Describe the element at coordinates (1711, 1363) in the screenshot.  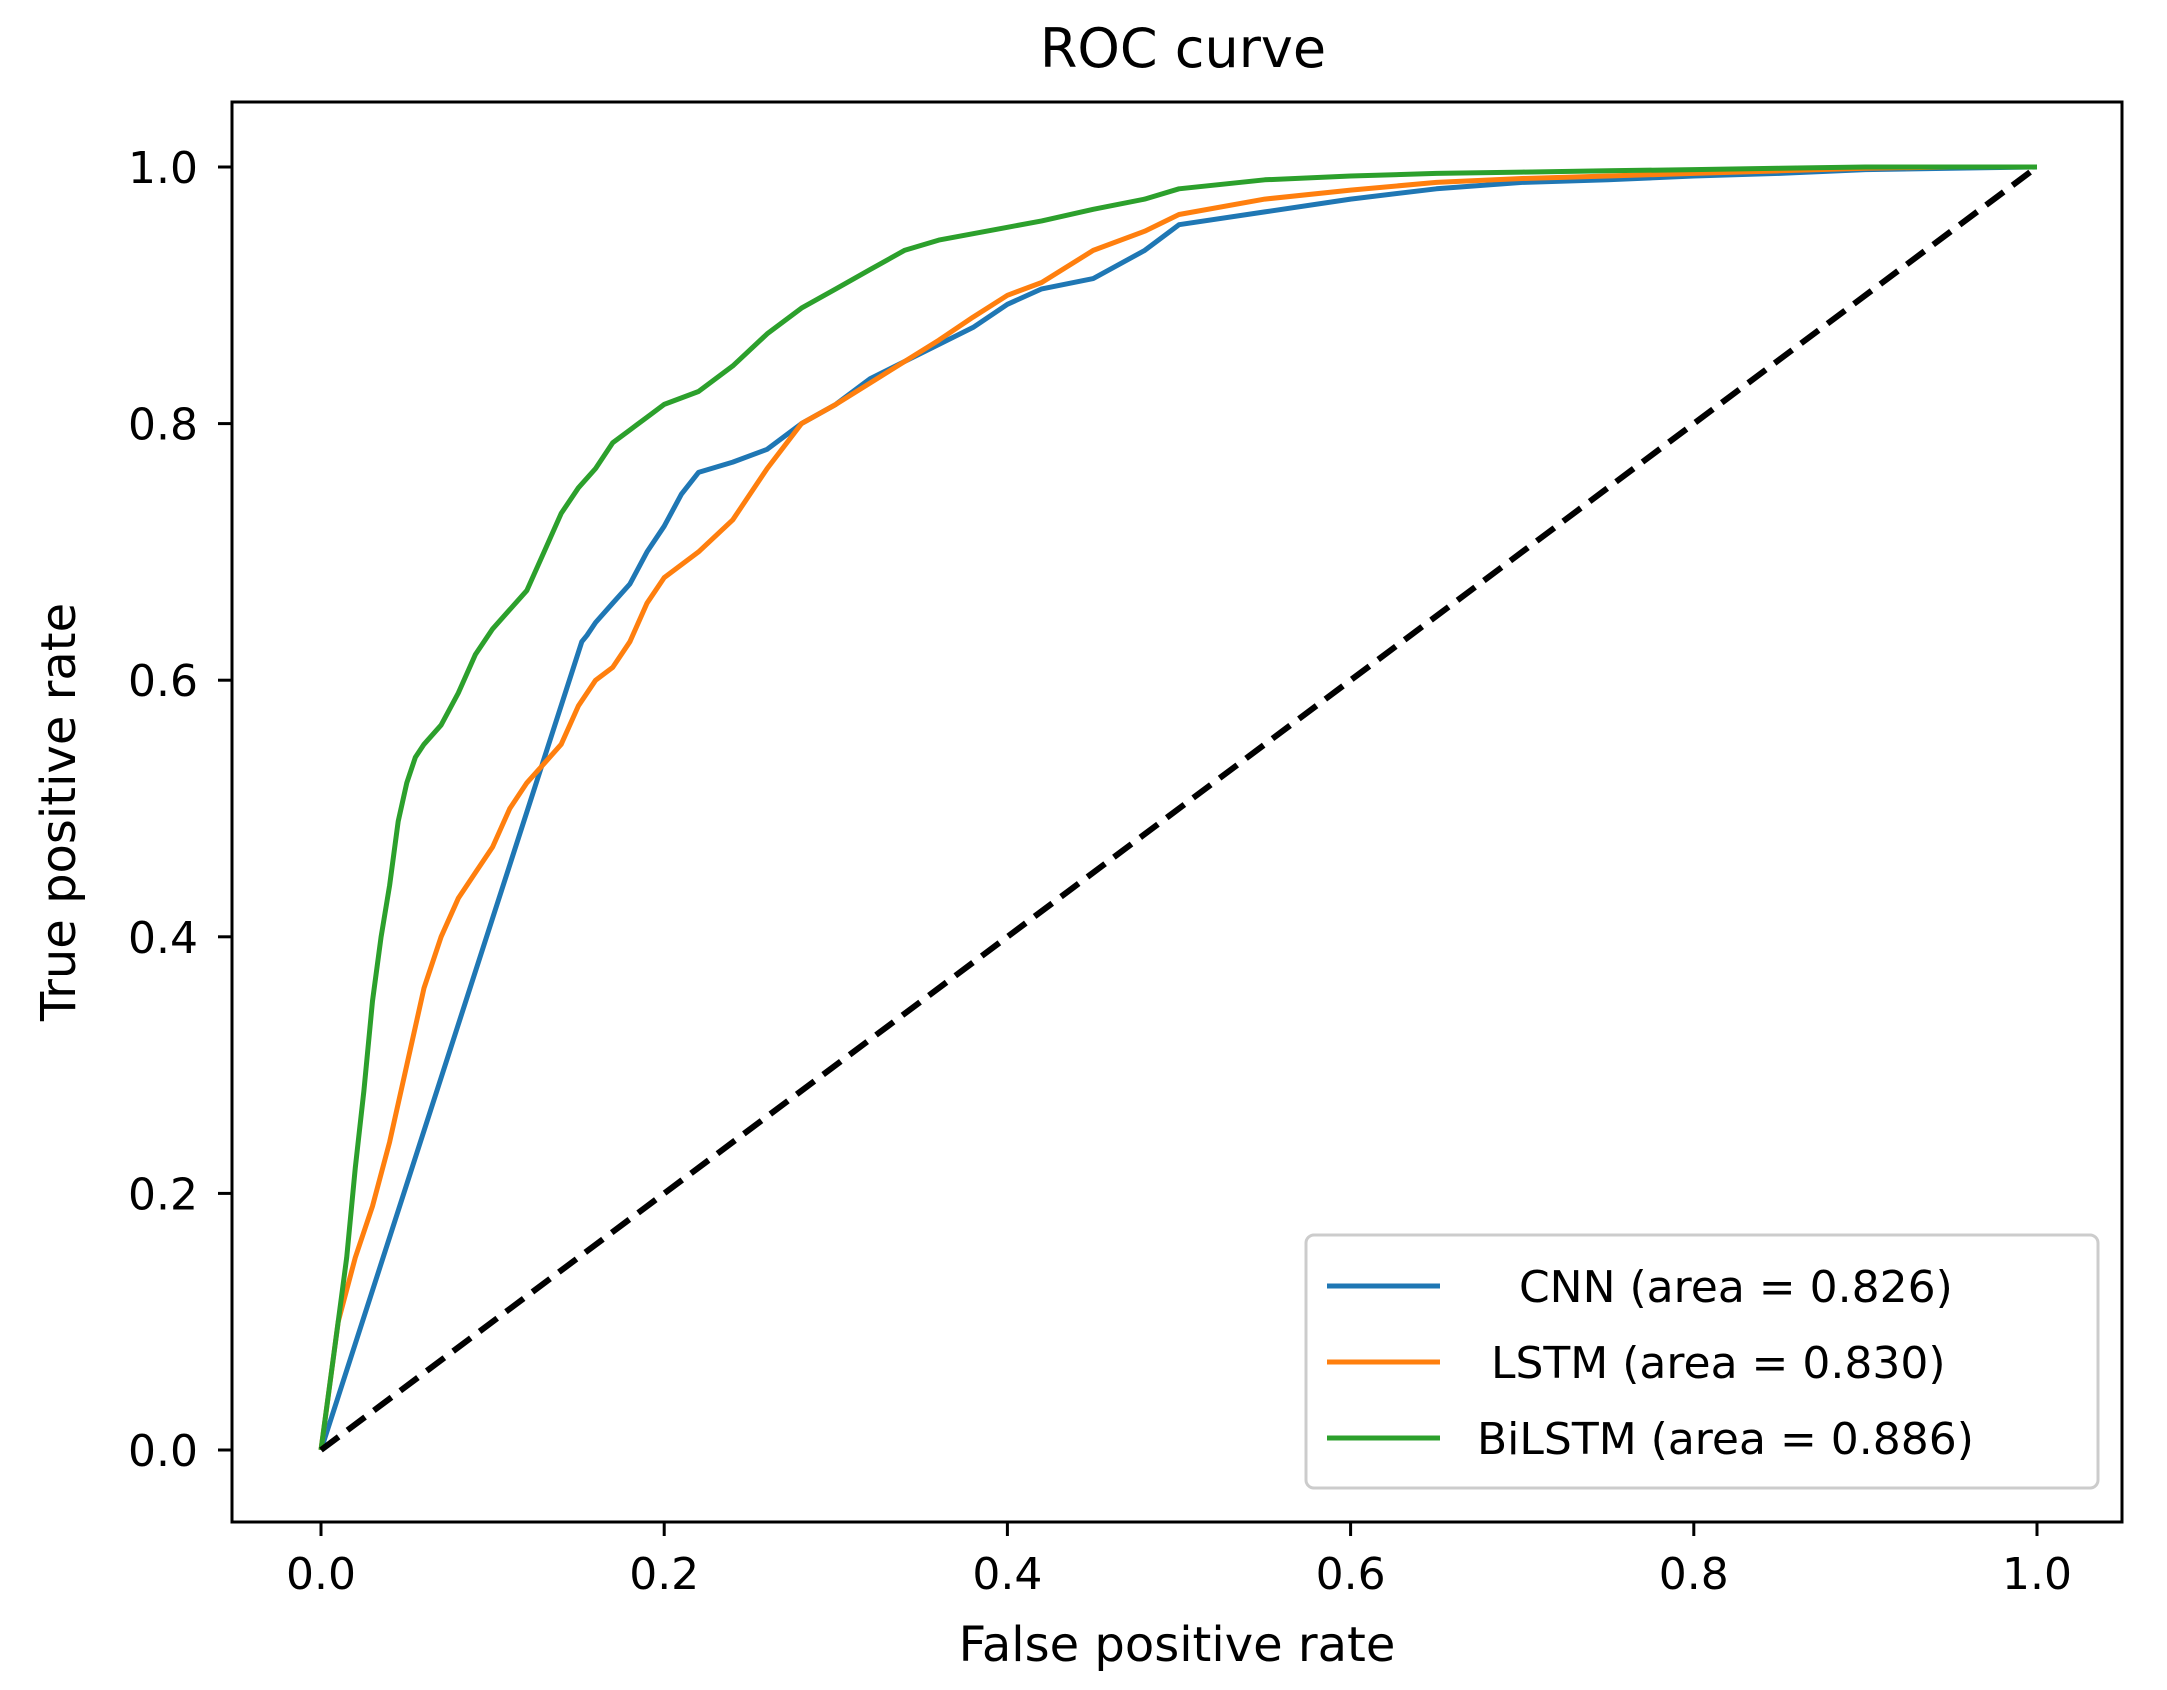
I see `legend-label-lstm: LSTM (area = 0.830)` at that location.